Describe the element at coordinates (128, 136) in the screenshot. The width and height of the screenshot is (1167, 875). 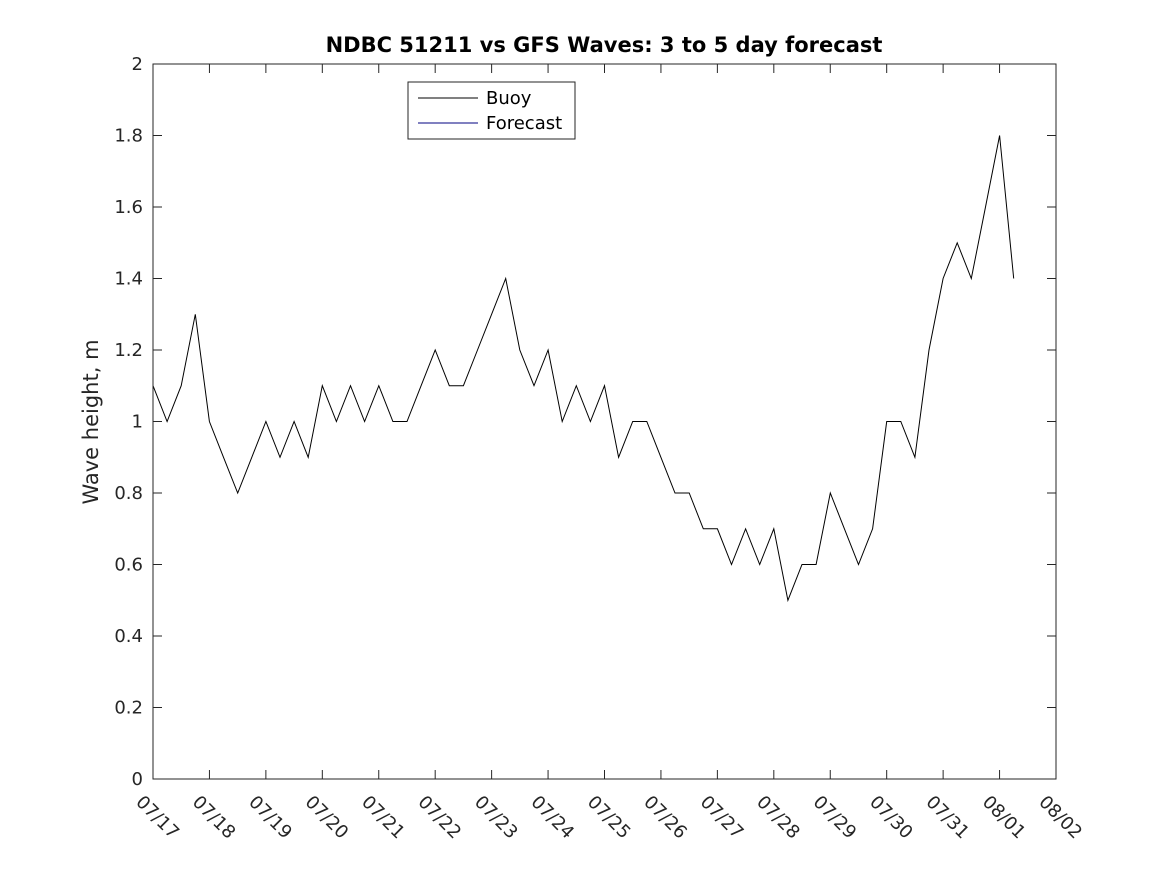
I see `y-tick-label: 1.8` at that location.